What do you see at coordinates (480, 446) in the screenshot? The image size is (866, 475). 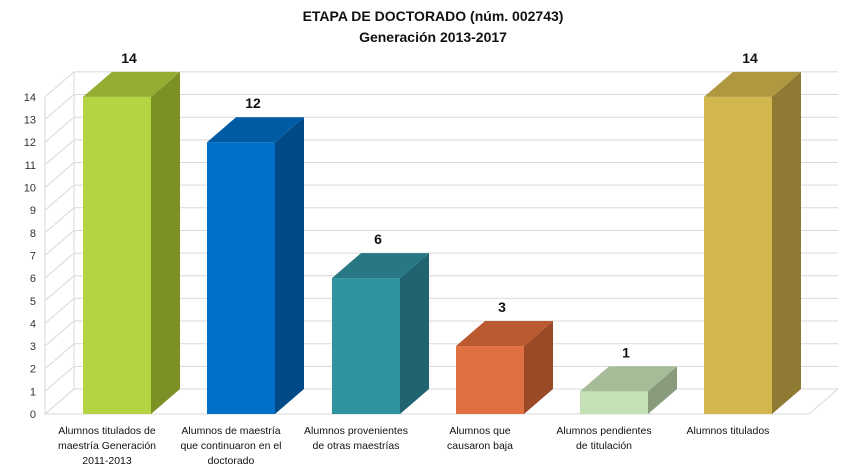 I see `x-tick-label: causaron baja` at bounding box center [480, 446].